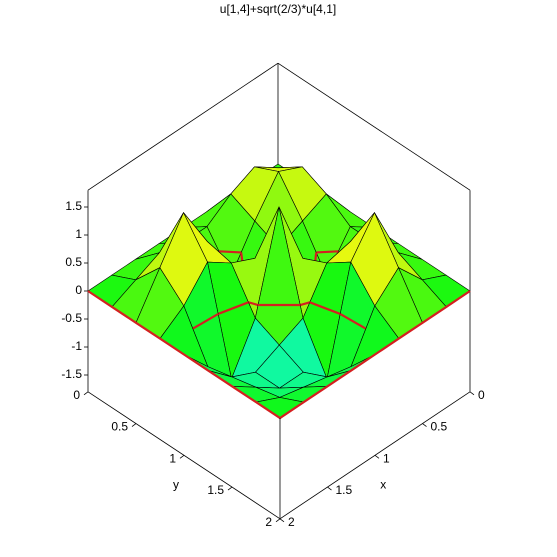  What do you see at coordinates (78, 234) in the screenshot?
I see `z-tick-label: 1` at bounding box center [78, 234].